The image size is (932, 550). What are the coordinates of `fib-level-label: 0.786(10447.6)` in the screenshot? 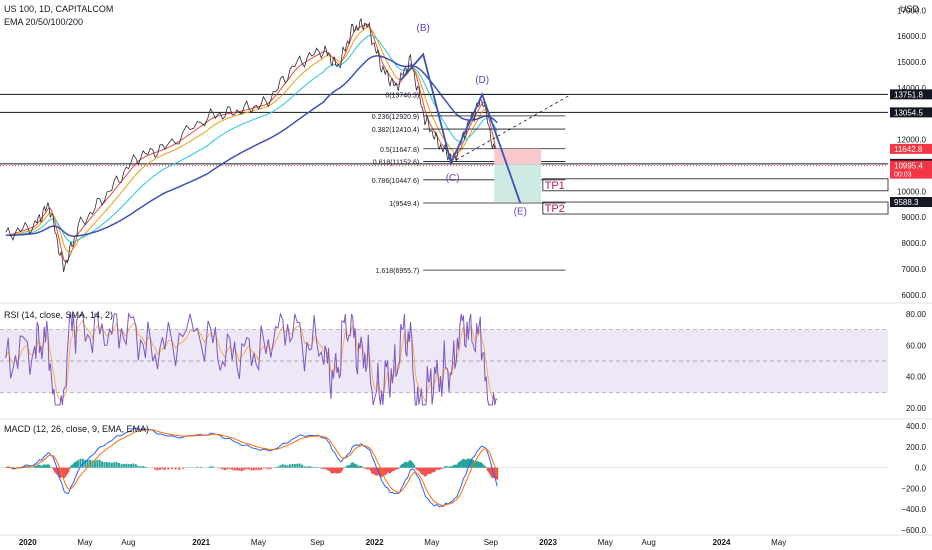 It's located at (395, 181).